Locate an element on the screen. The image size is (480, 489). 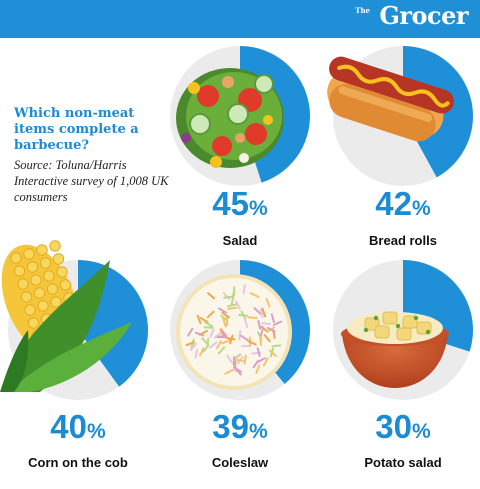
coleslaw-icon is located at coordinates (234, 332).